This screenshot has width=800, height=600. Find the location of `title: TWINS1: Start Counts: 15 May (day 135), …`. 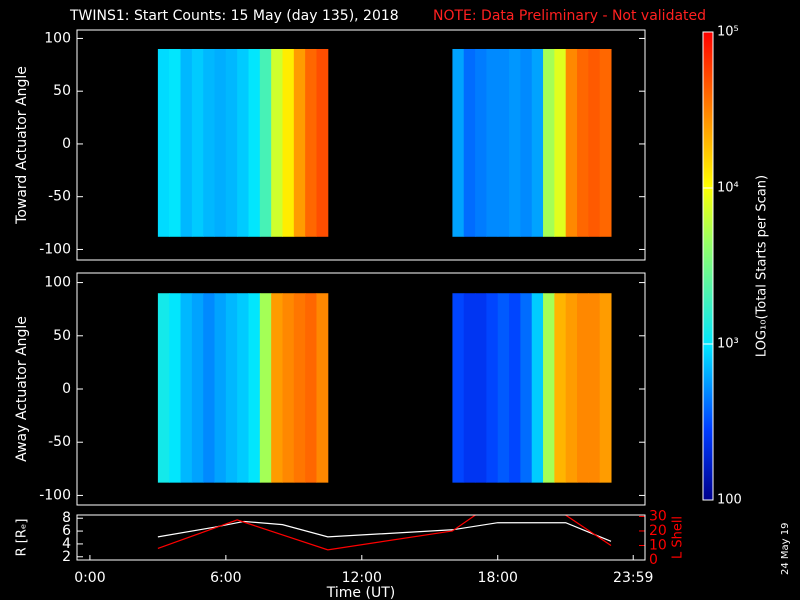

title: TWINS1: Start Counts: 15 May (day 135), … is located at coordinates (234, 16).